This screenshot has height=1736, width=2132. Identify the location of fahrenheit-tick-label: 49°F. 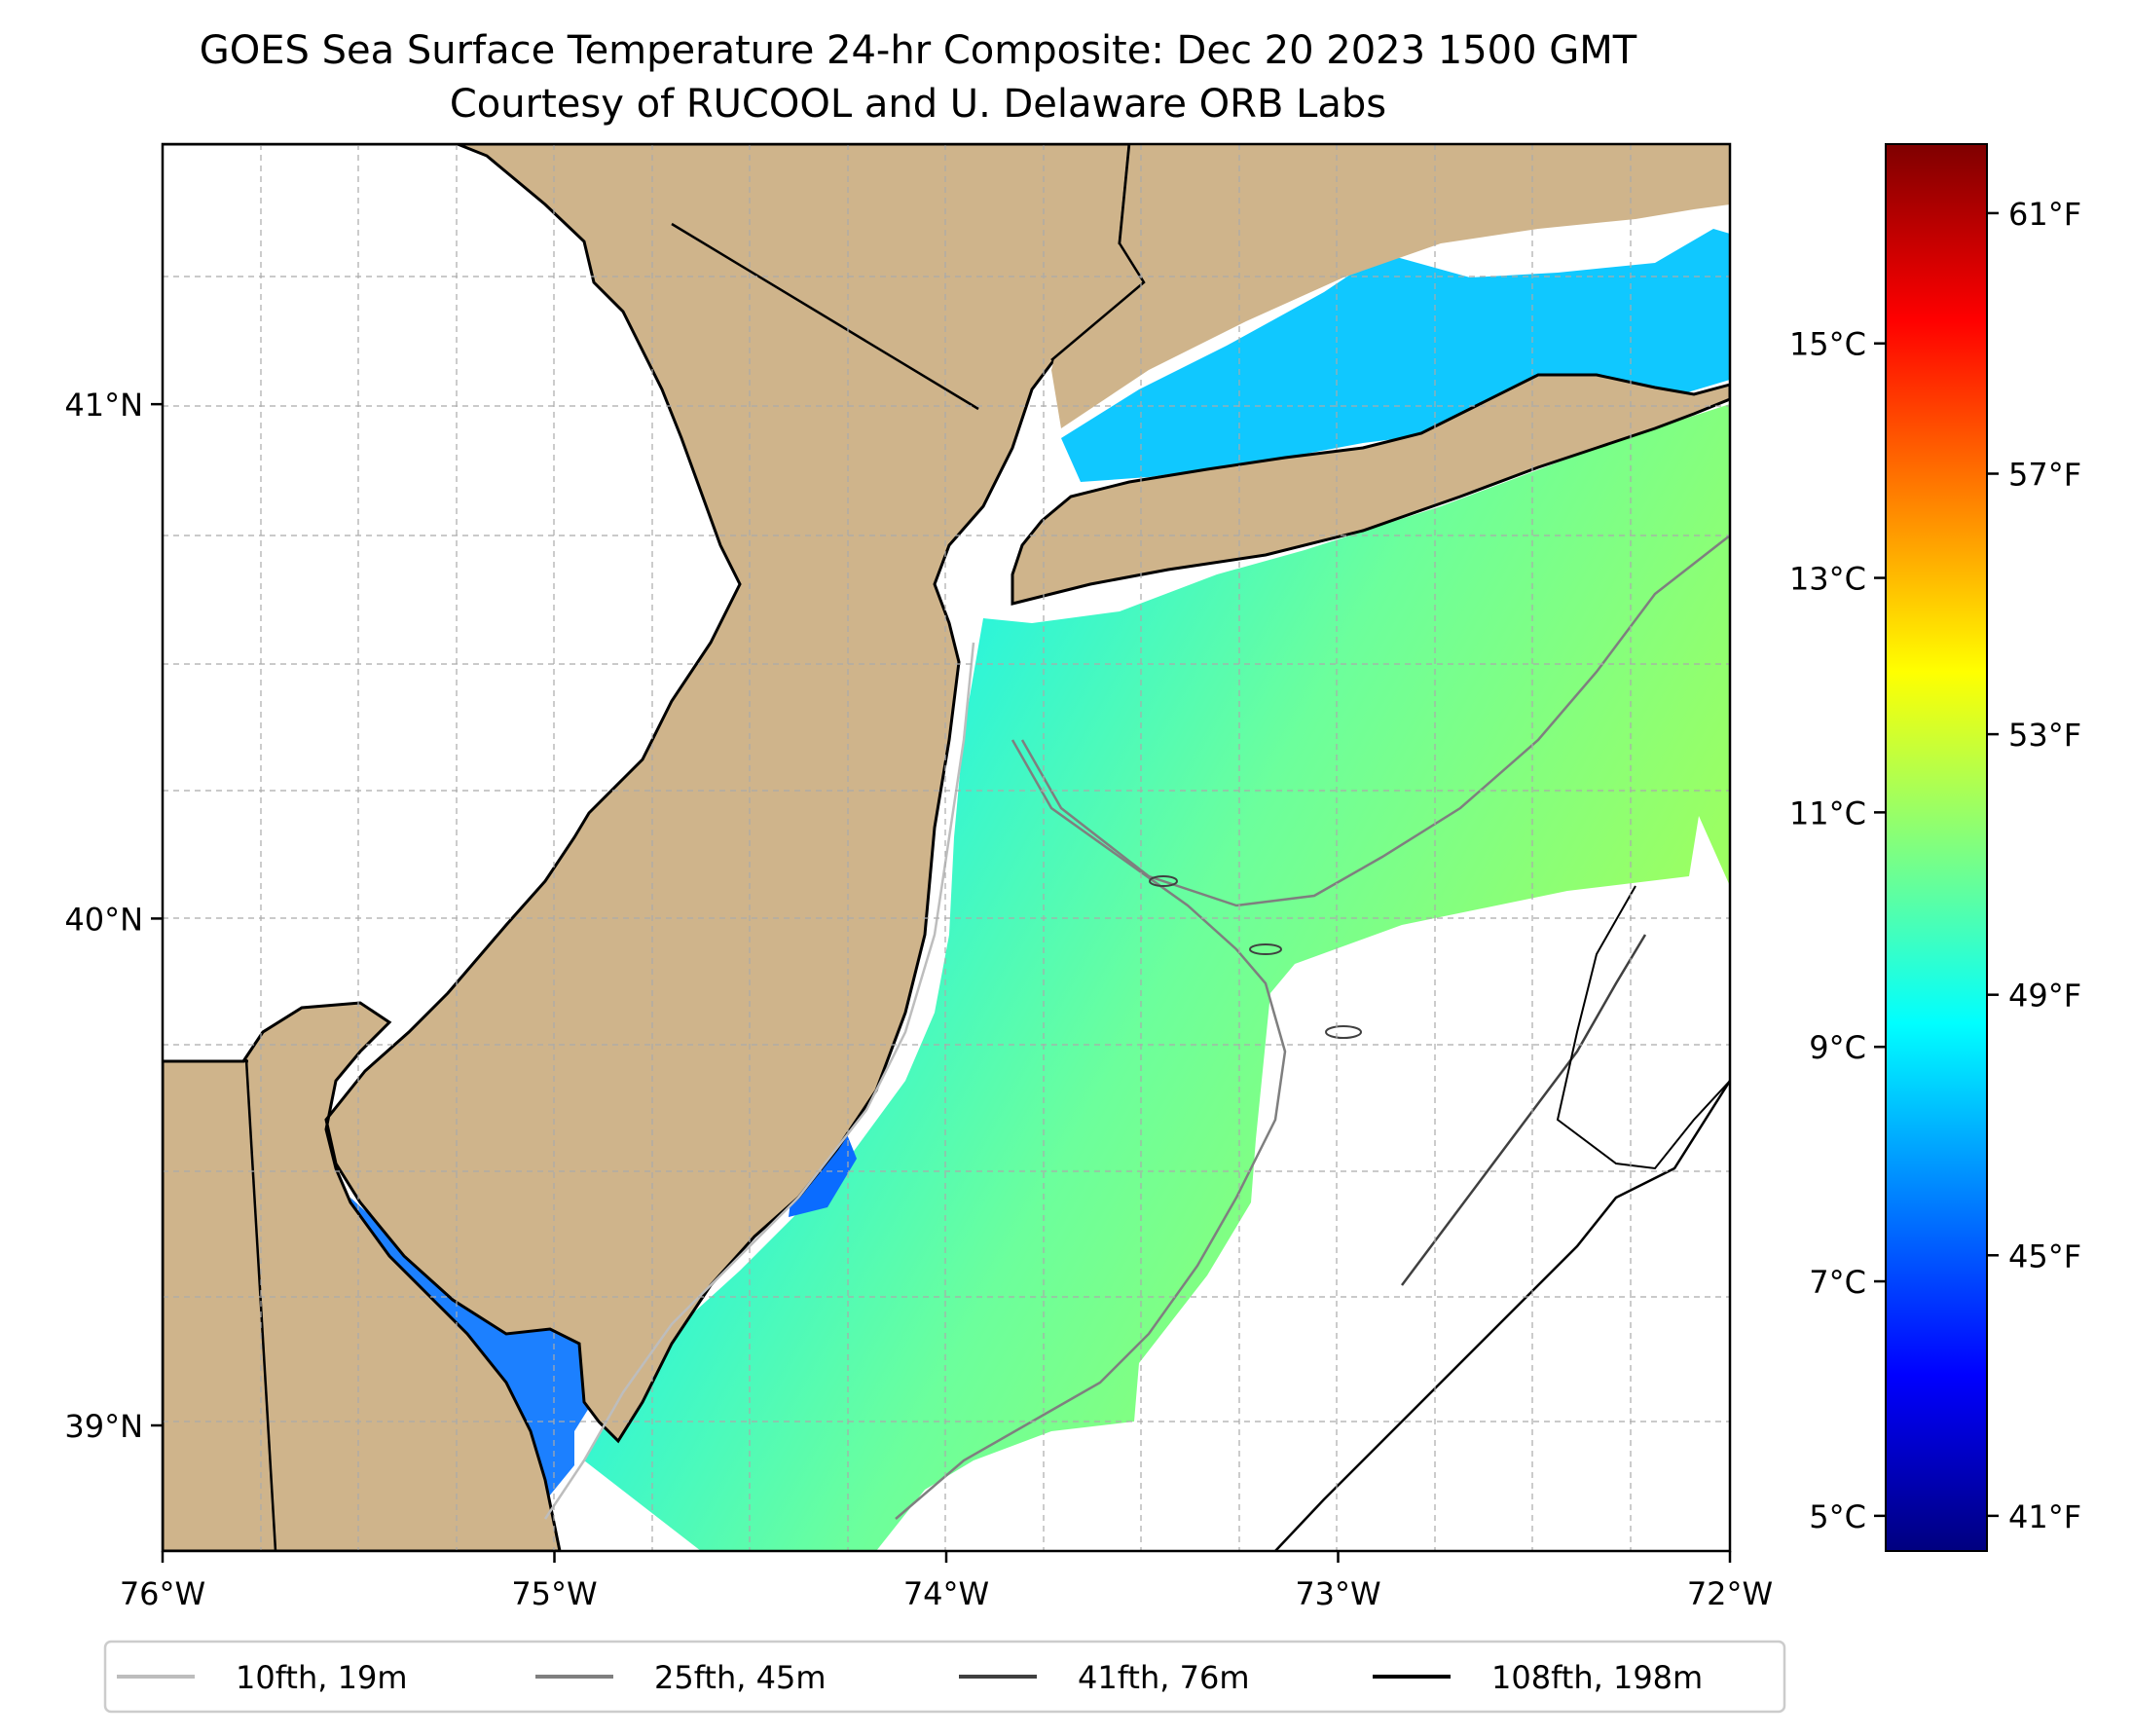
(2044, 996).